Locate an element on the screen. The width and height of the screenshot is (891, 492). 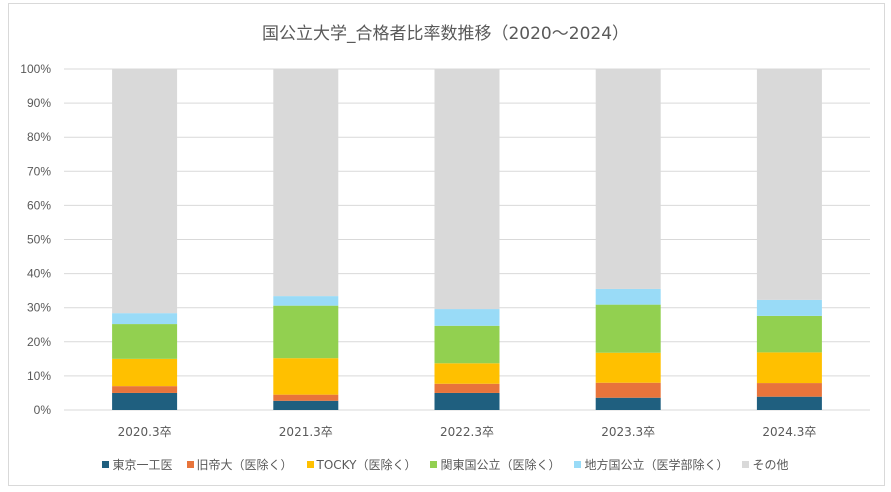
chart-title: 国公立大学_合格者比率数推移（2020～2024） is located at coordinates (445, 34).